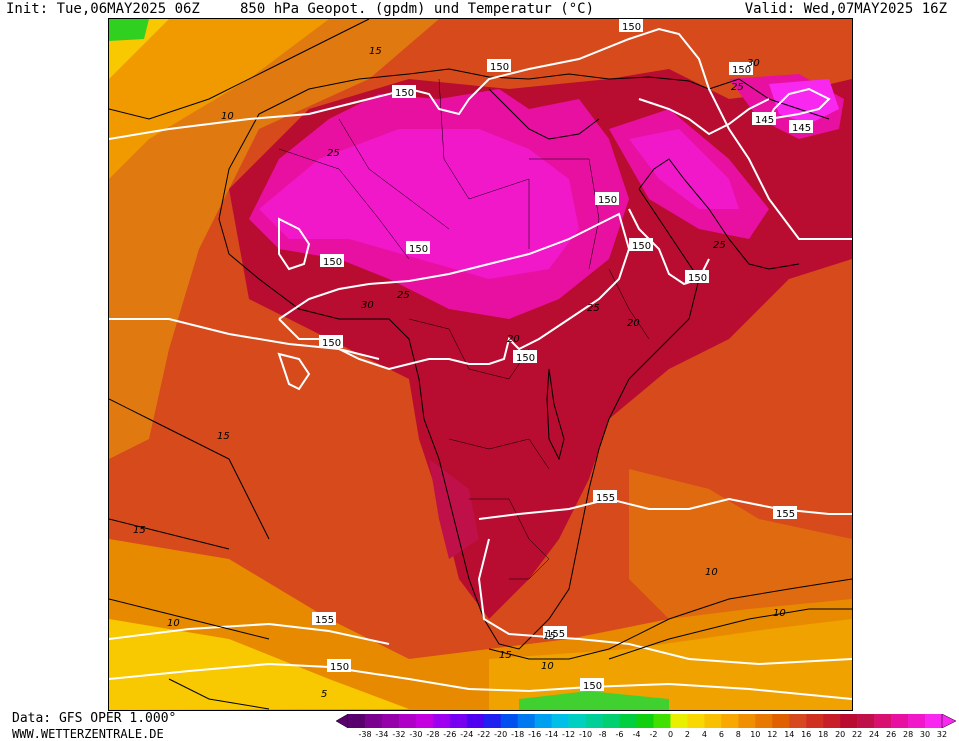 The width and height of the screenshot is (959, 741). What do you see at coordinates (399, 734) in the screenshot?
I see `legend-label: -32` at bounding box center [399, 734].